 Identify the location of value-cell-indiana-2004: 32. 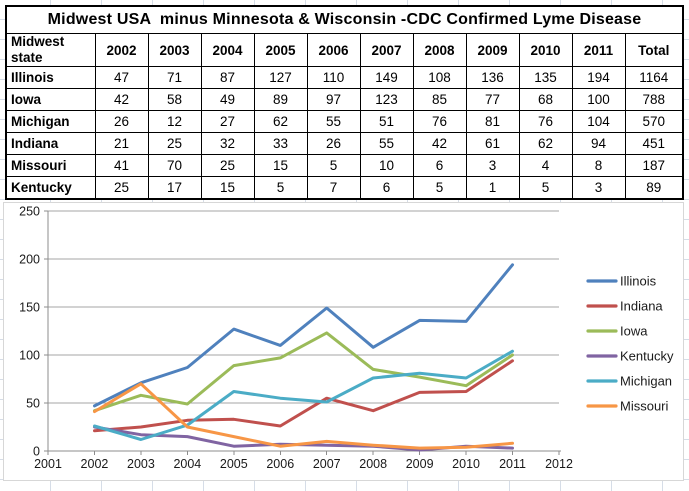
(227, 143).